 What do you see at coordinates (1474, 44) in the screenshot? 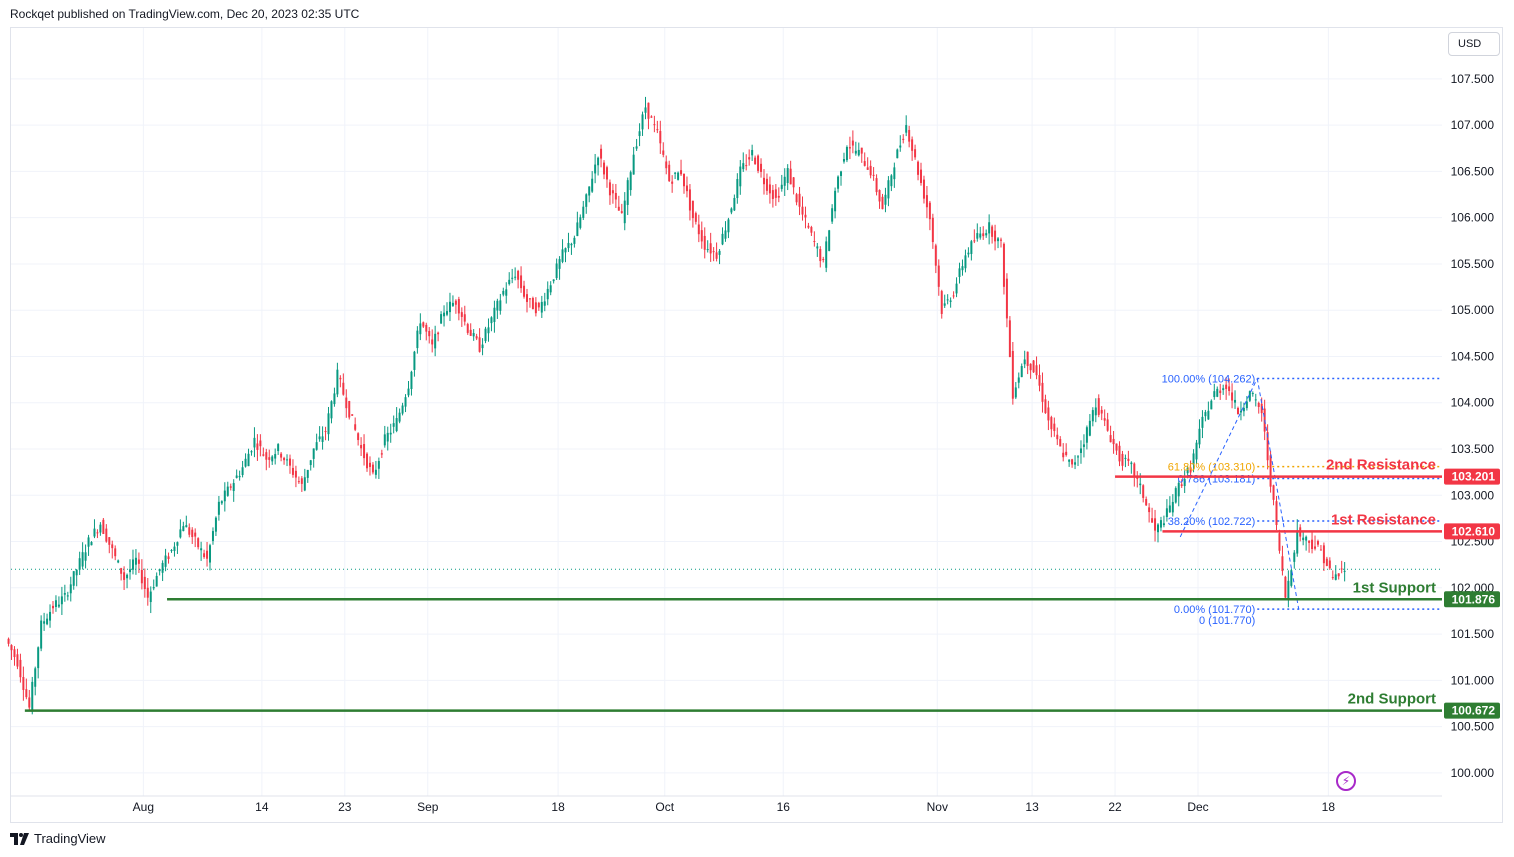
I see `currency-button: USD` at bounding box center [1474, 44].